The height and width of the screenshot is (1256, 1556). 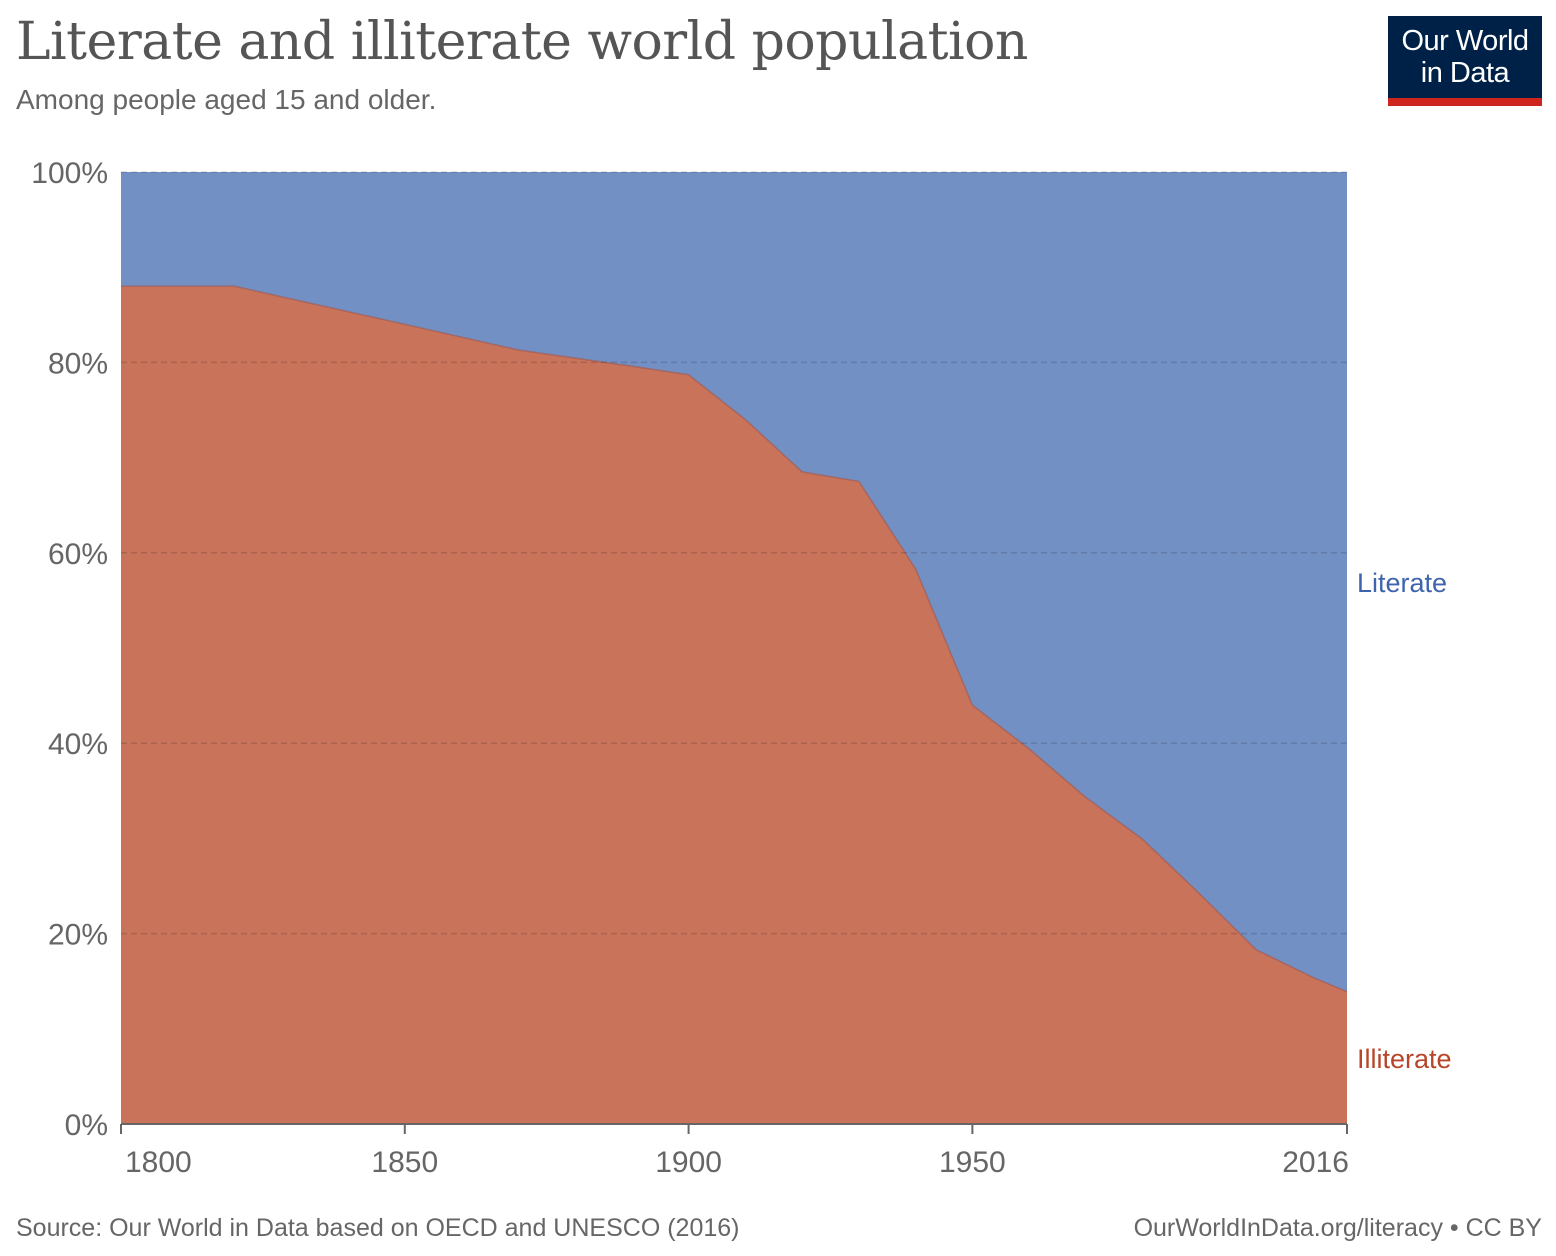 I want to click on owid-logo: Our World in Data, so click(x=1465, y=61).